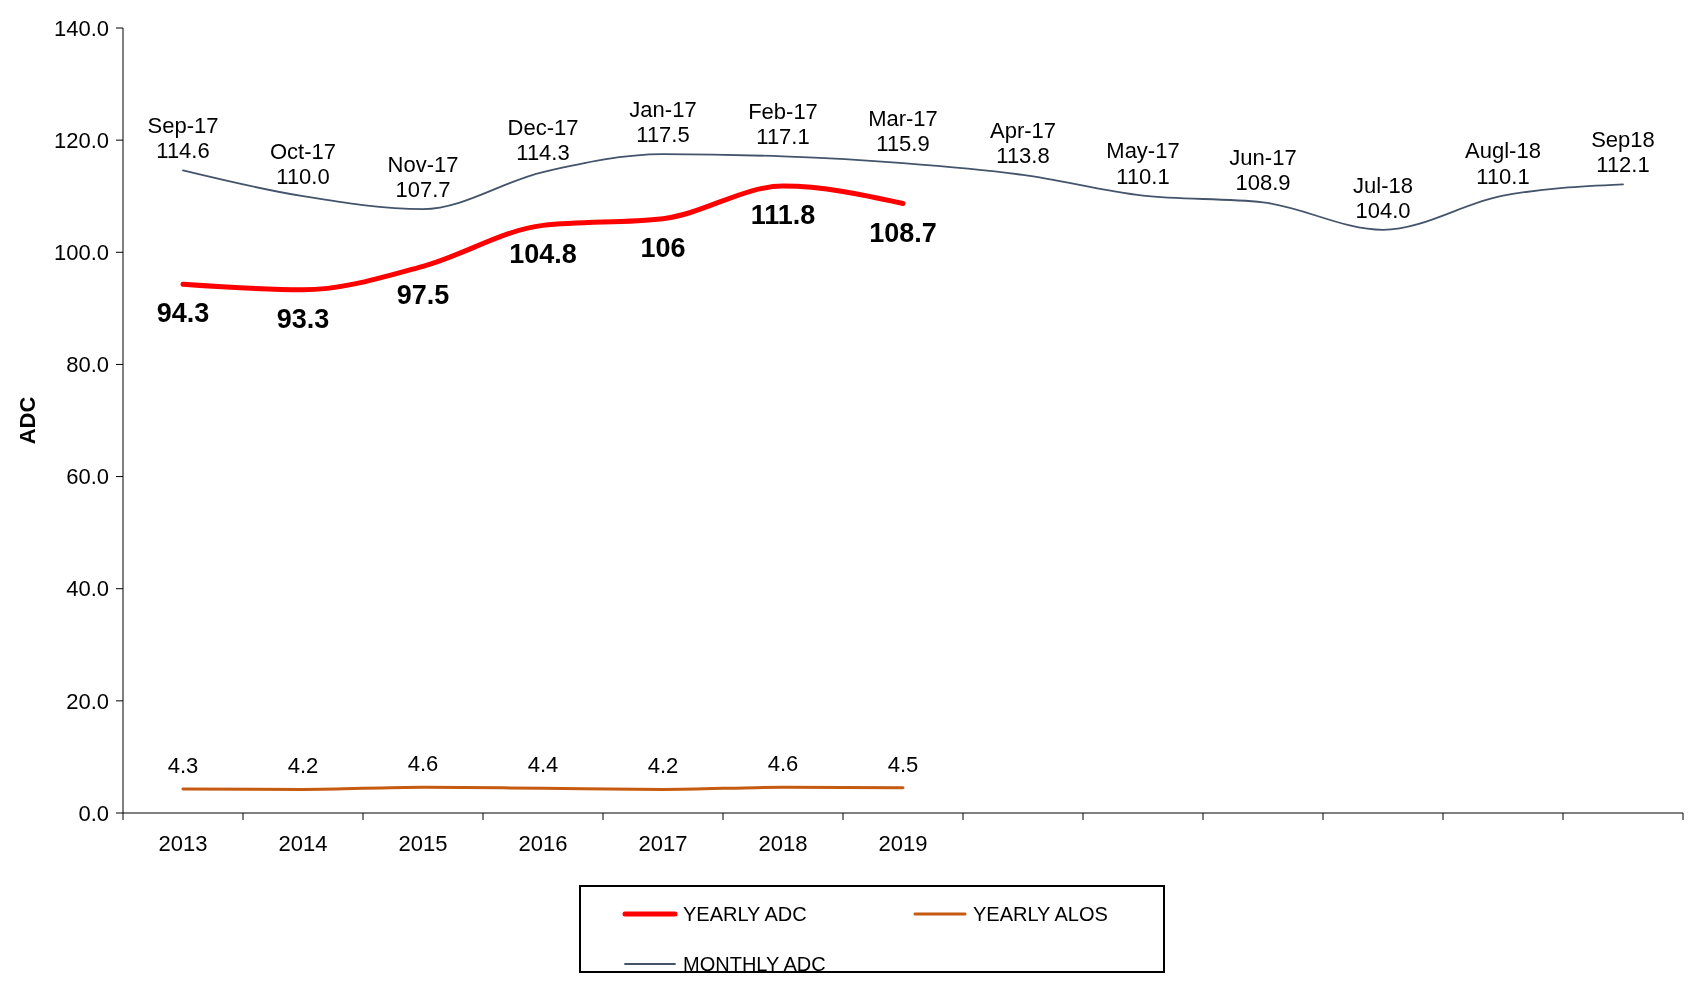 The height and width of the screenshot is (982, 1697). I want to click on data-label: Jul-18 104.0, so click(1383, 197).